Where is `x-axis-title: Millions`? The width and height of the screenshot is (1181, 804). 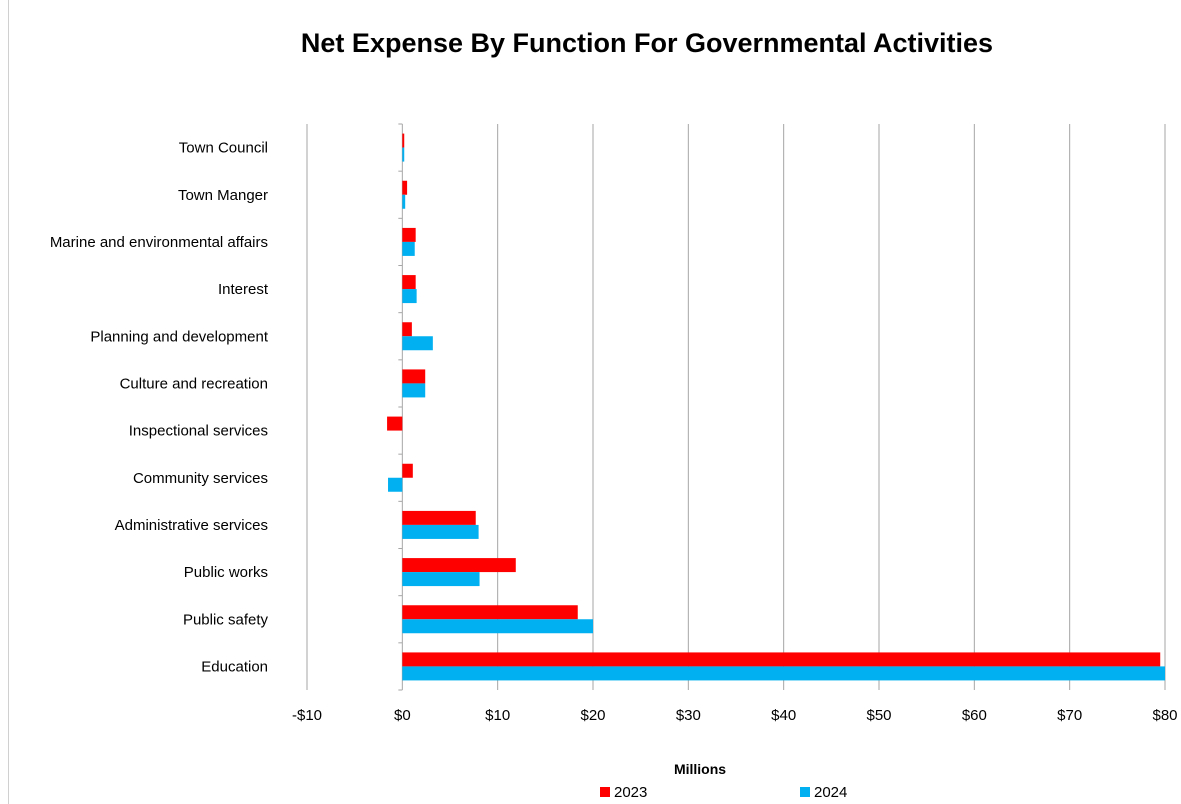 x-axis-title: Millions is located at coordinates (700, 769).